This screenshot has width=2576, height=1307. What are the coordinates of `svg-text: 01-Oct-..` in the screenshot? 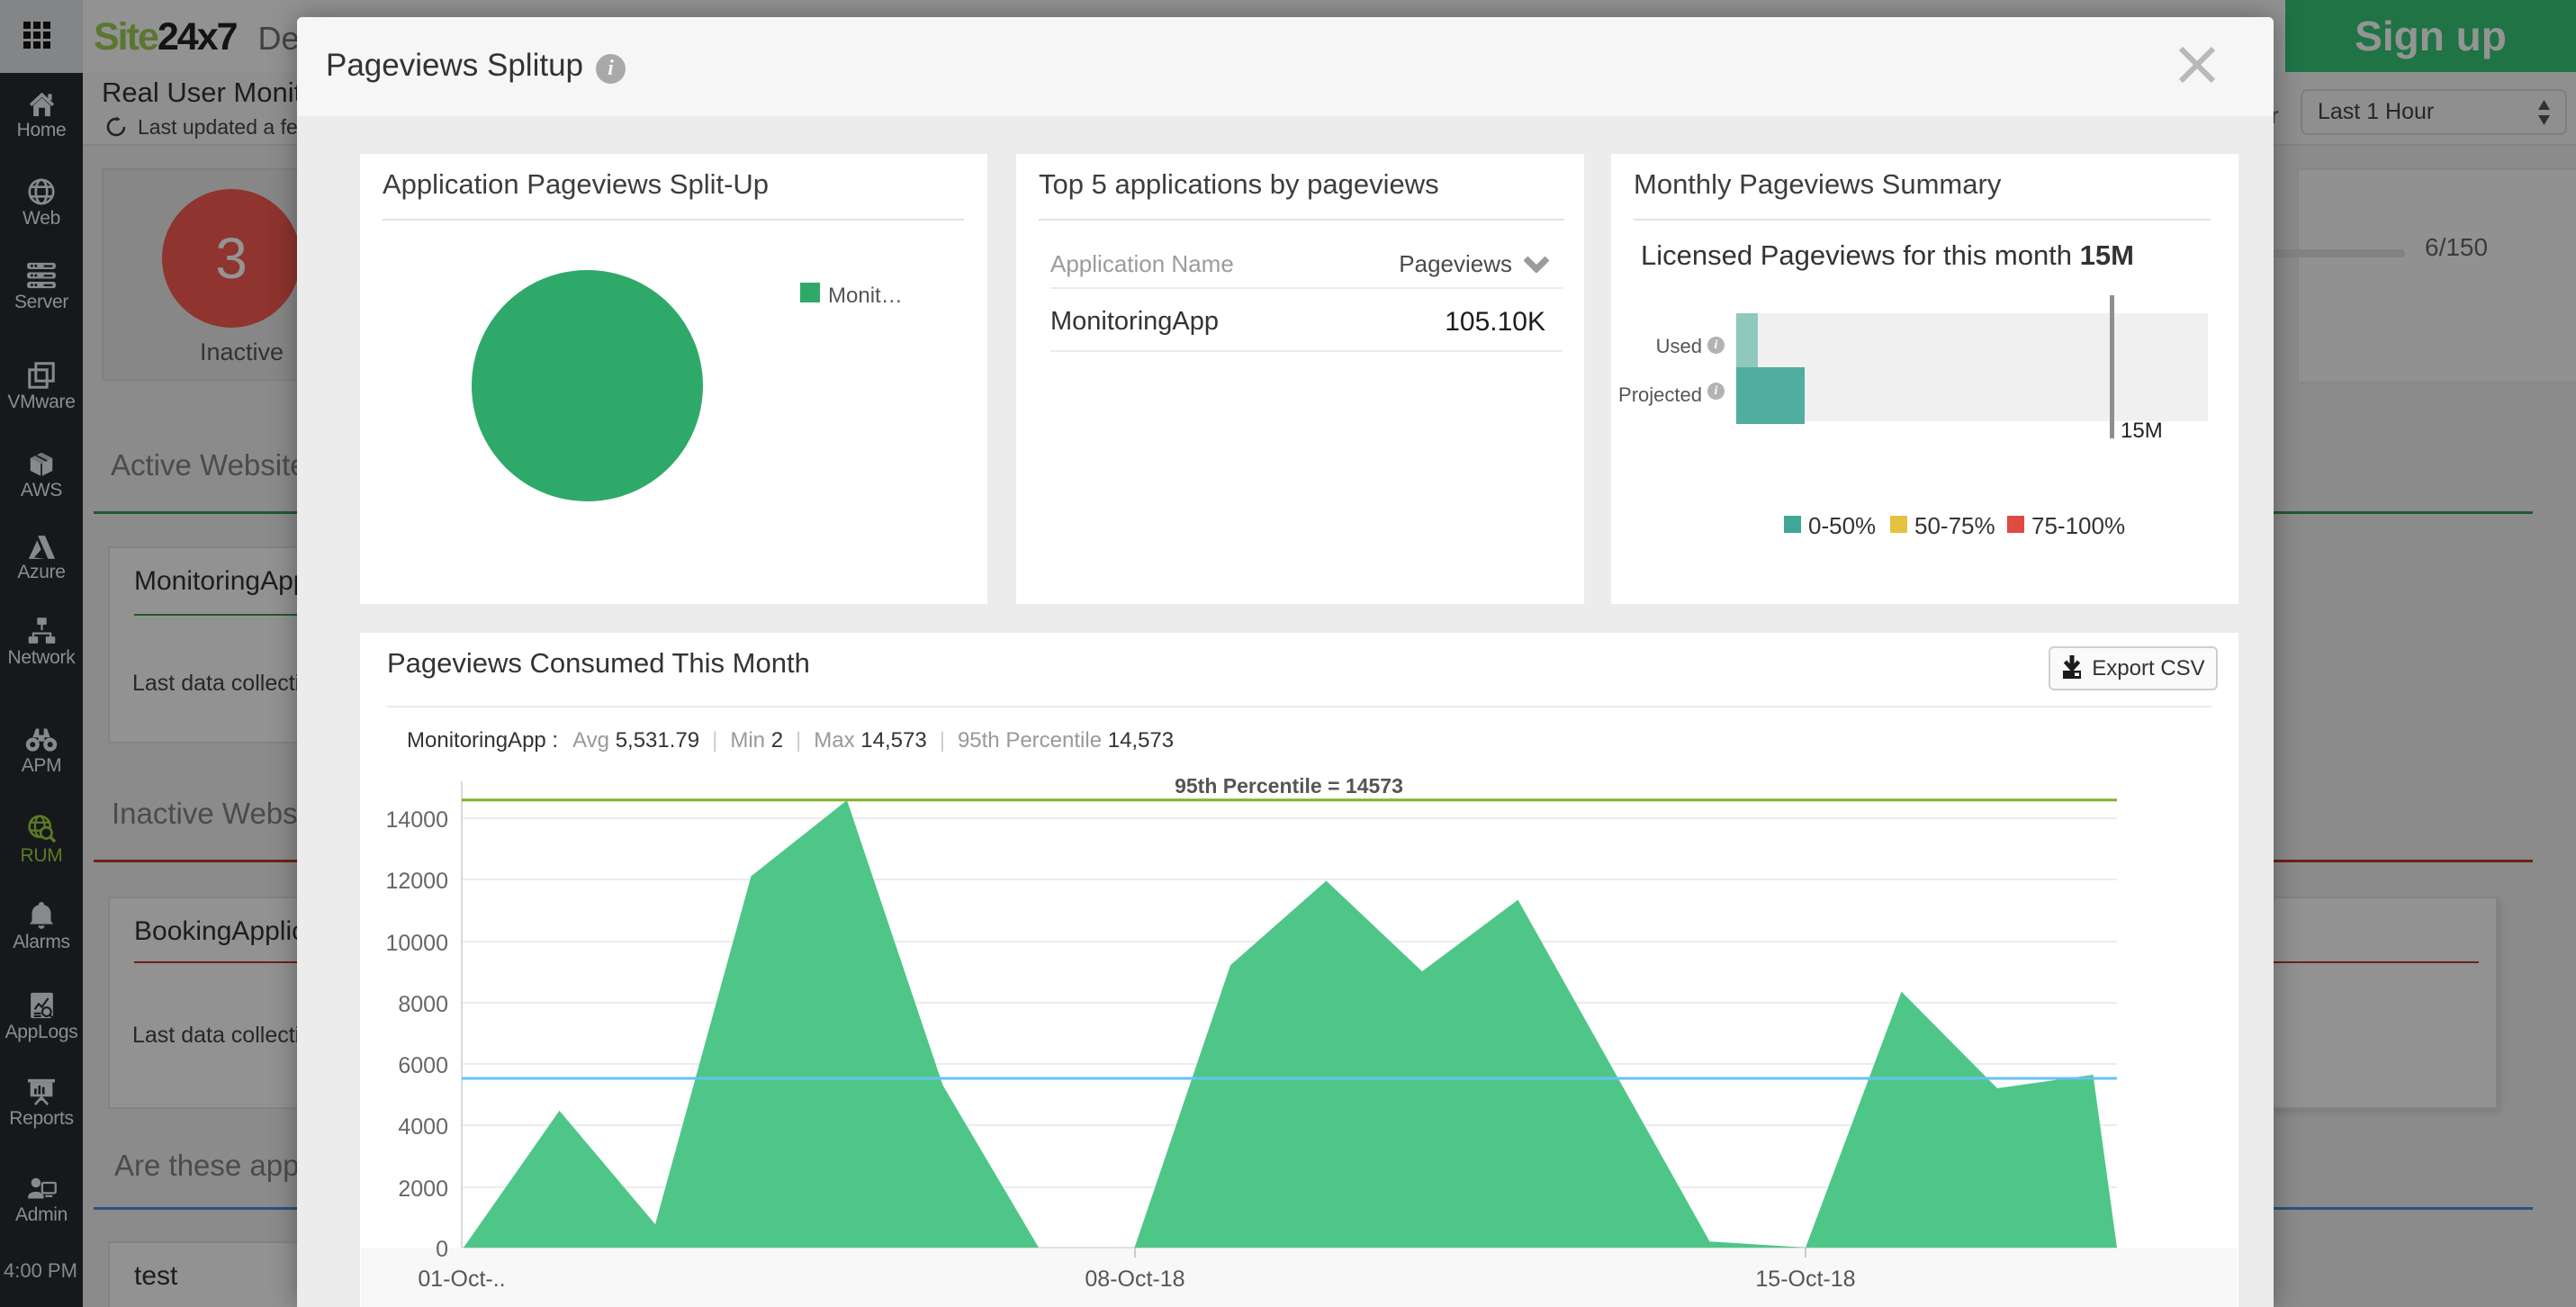 It's located at (461, 1279).